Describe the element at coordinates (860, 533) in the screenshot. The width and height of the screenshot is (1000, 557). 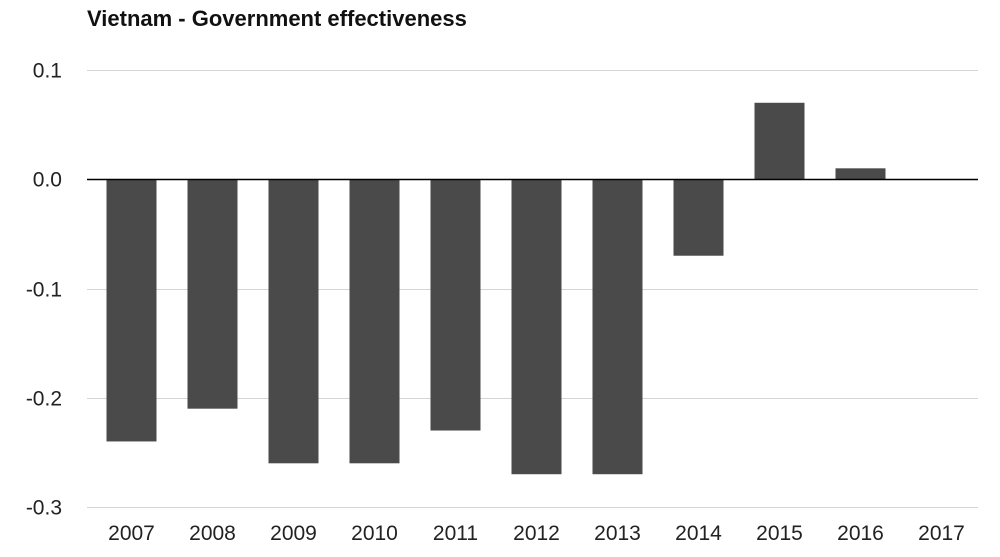
I see `x-tick-label: 2016` at that location.